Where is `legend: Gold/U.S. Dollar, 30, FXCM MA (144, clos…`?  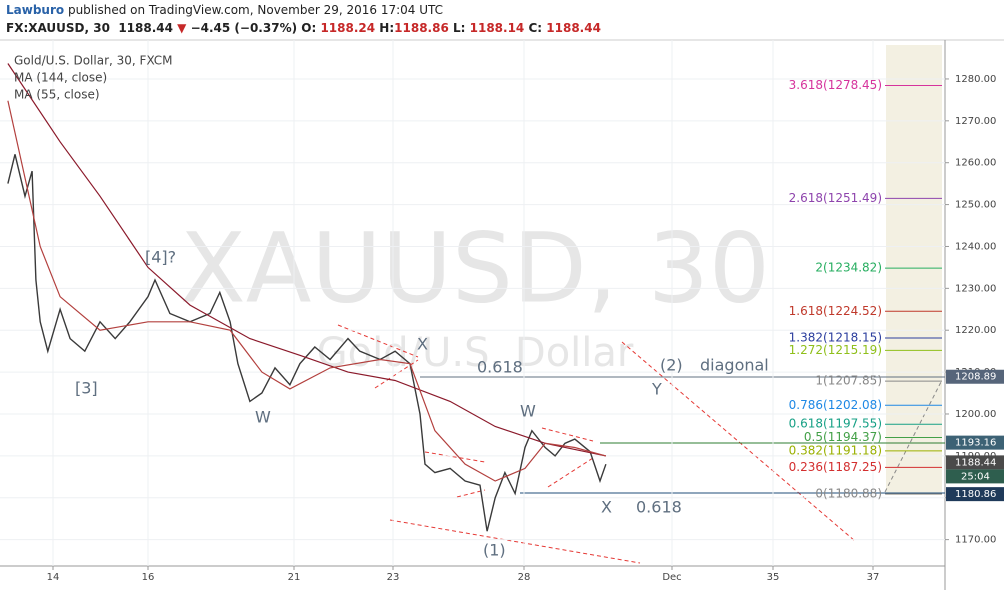
legend: Gold/U.S. Dollar, 30, FXCM MA (144, clos… is located at coordinates (93, 78).